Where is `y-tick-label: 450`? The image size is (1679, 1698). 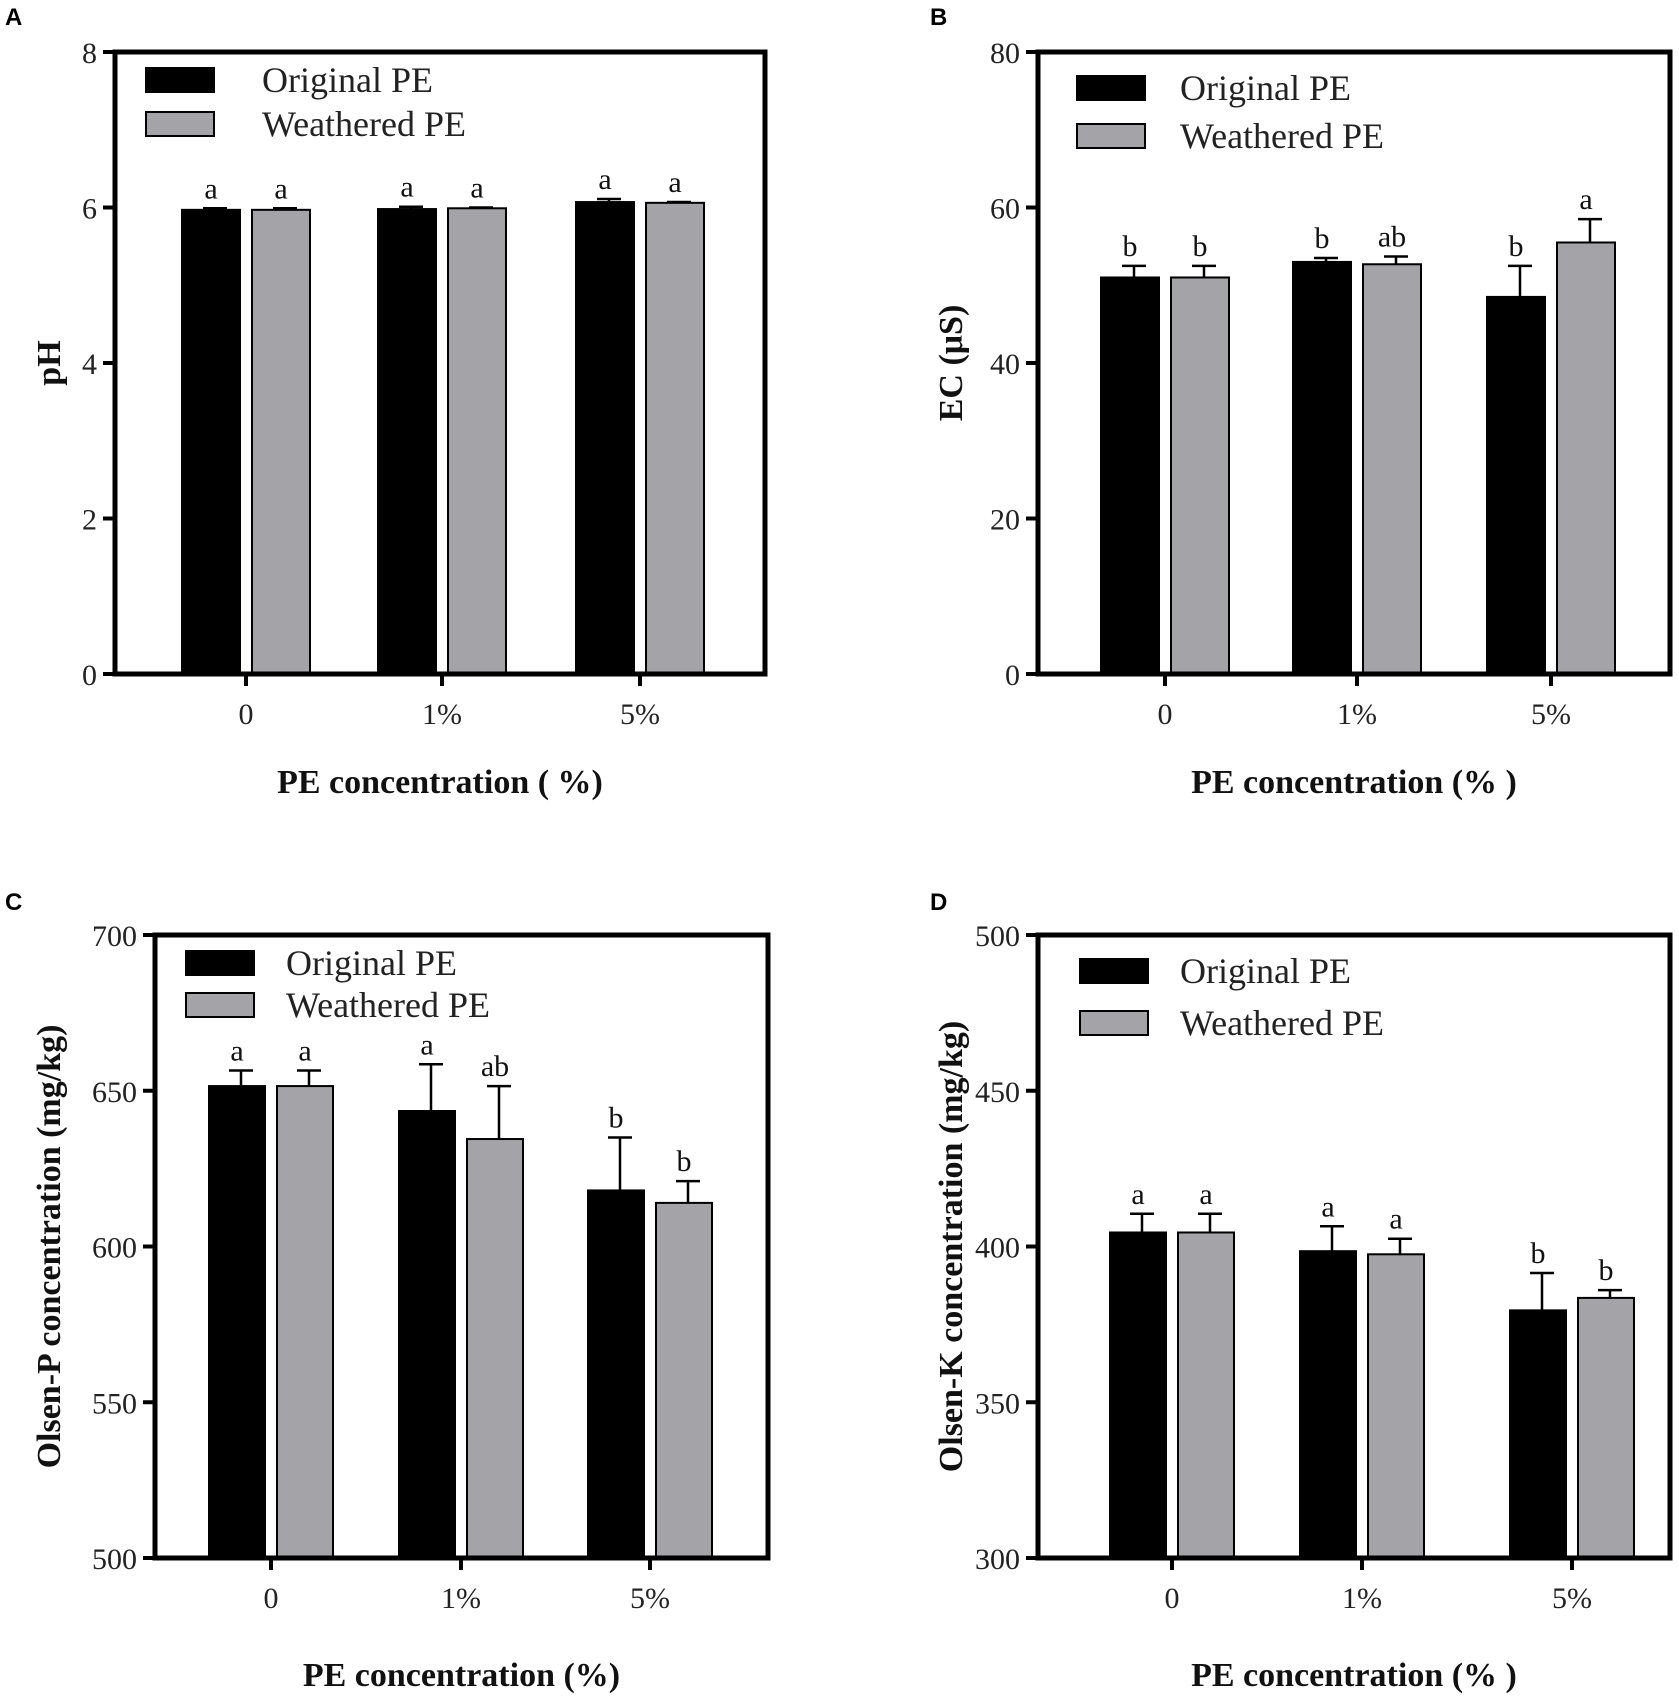 y-tick-label: 450 is located at coordinates (997, 1092).